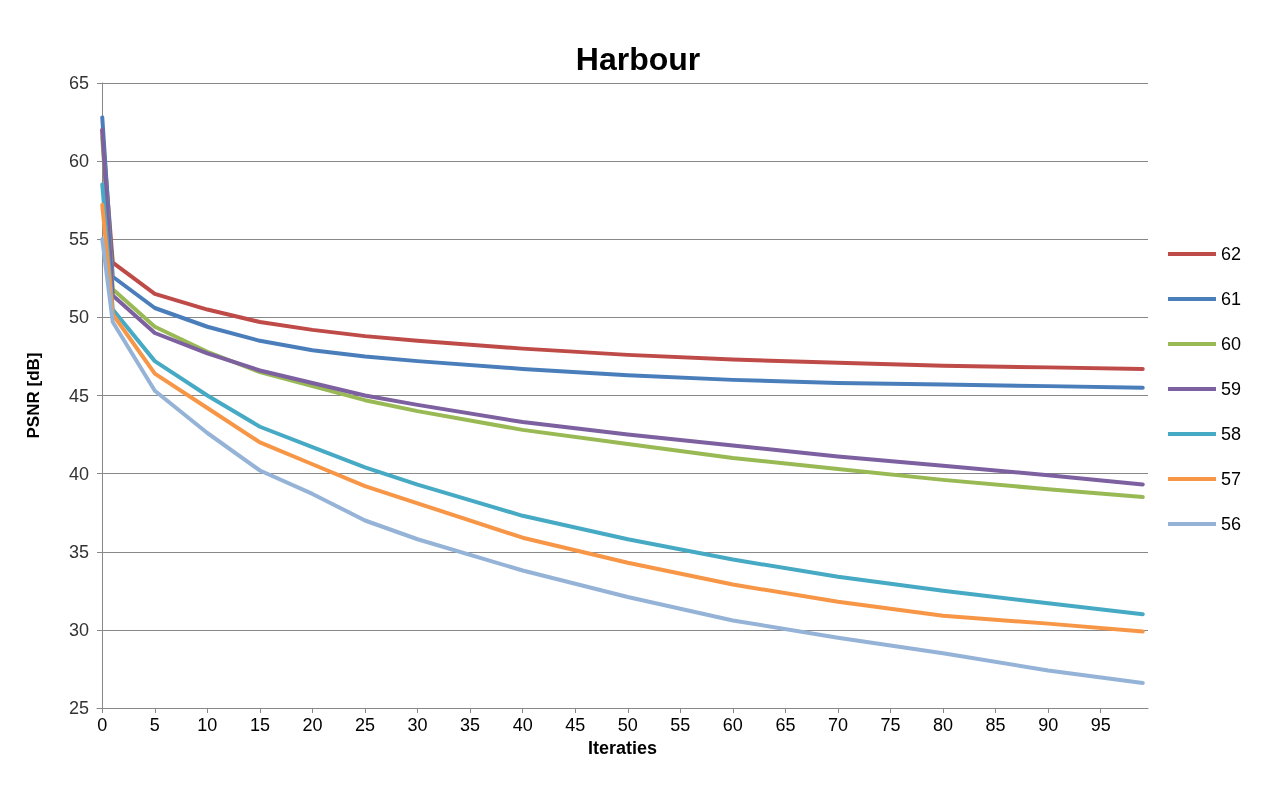 This screenshot has height=785, width=1266. What do you see at coordinates (1231, 479) in the screenshot?
I see `legend-label: 57` at bounding box center [1231, 479].